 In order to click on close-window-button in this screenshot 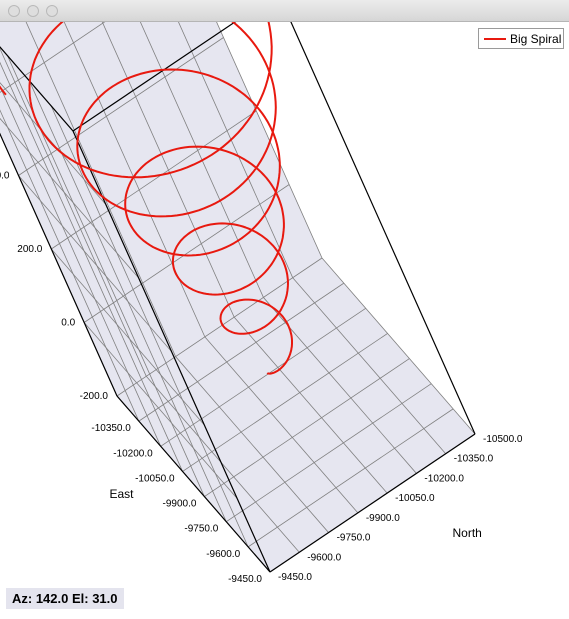, I will do `click(14, 11)`.